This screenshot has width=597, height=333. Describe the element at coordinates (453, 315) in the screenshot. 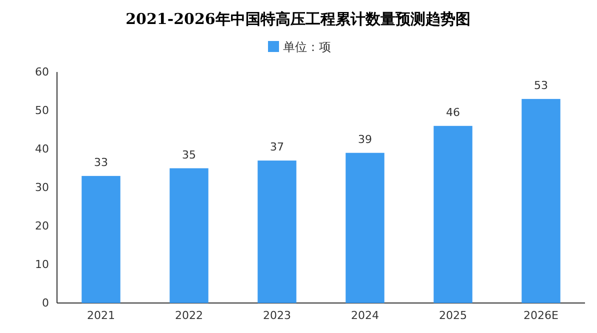

I see `x-tick-label: 2025` at that location.